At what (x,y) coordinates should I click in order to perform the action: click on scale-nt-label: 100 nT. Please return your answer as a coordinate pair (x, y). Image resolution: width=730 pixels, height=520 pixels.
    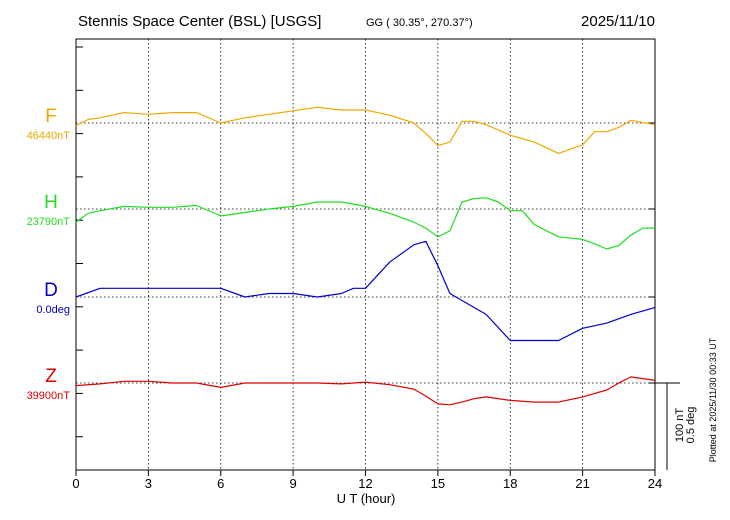
    Looking at the image, I should click on (680, 425).